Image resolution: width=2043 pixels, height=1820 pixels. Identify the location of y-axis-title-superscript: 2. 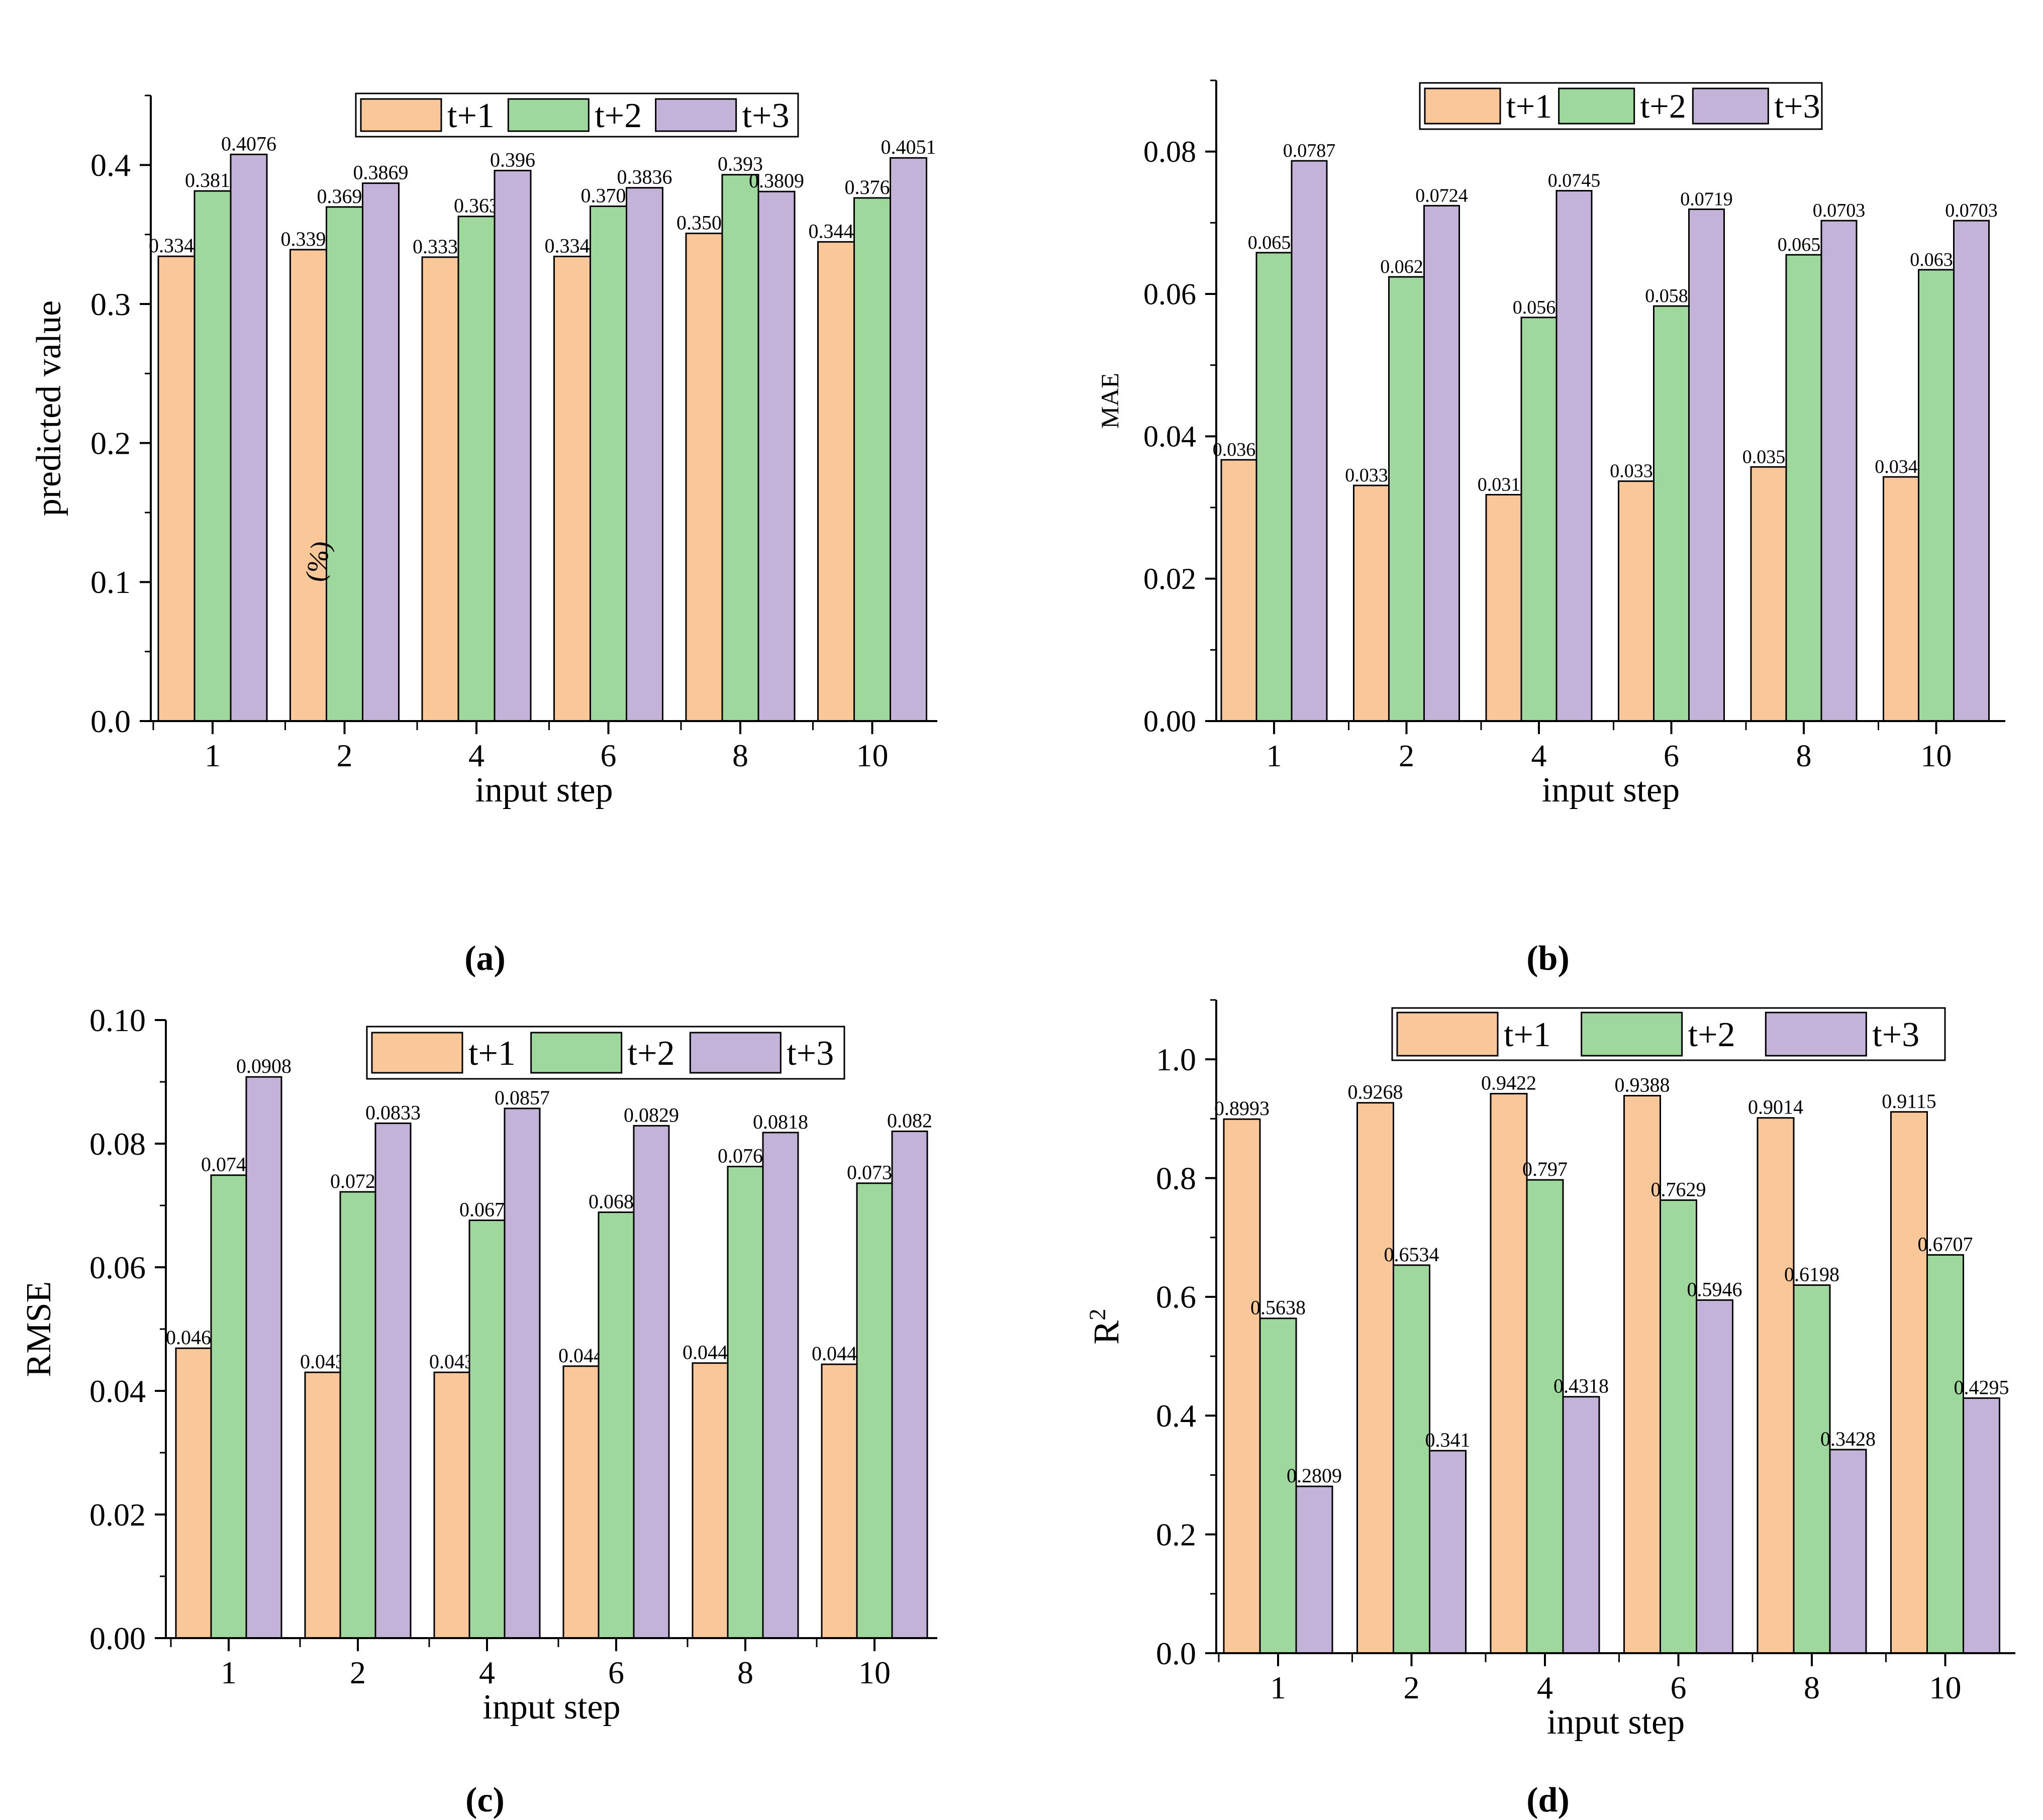
(1098, 1314).